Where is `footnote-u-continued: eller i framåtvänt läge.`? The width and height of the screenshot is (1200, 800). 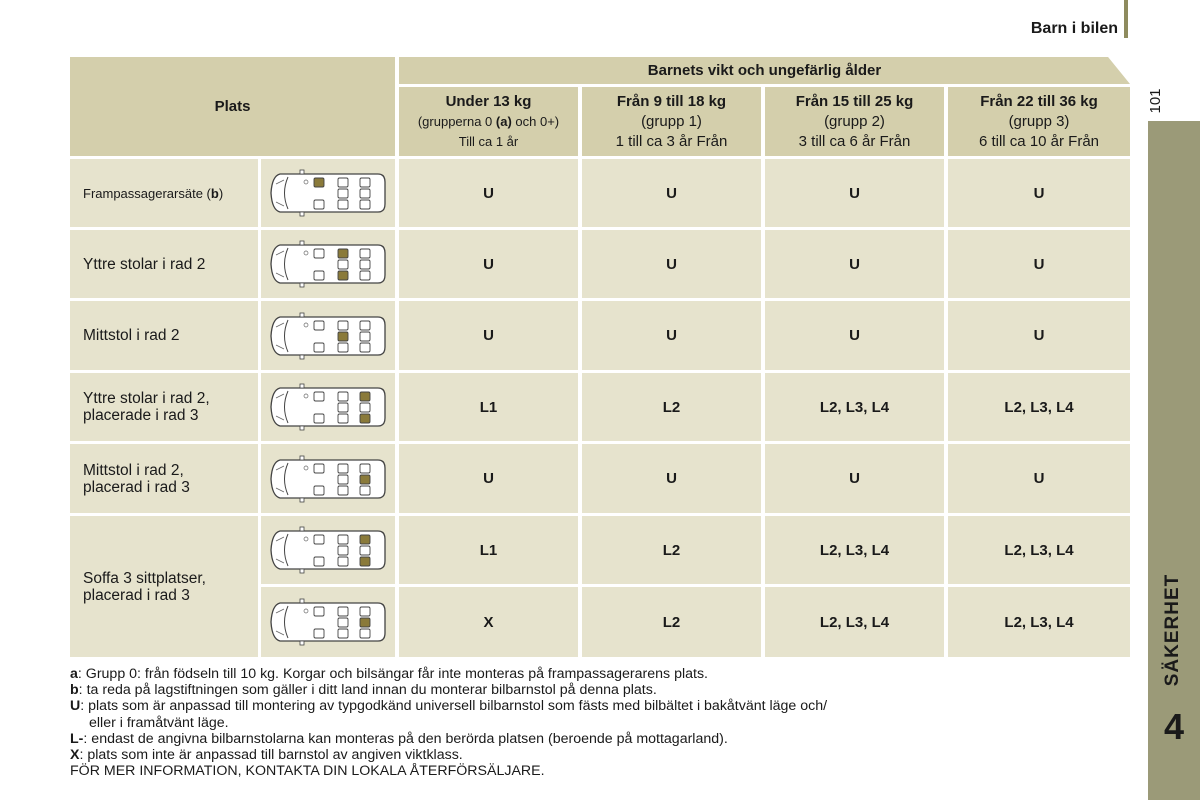
footnote-u-continued: eller i framåtvänt läge. is located at coordinates (159, 722).